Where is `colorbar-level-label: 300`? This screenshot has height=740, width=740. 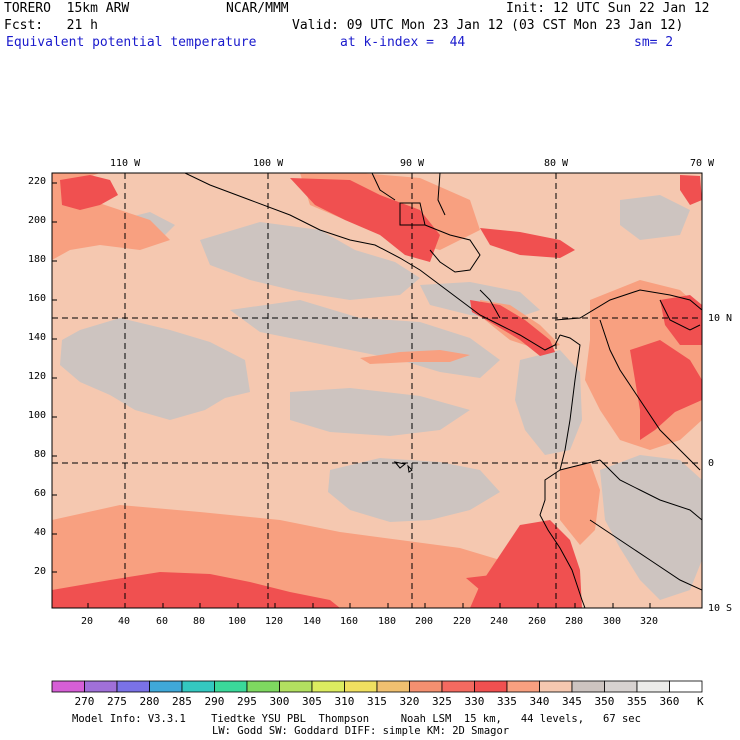 colorbar-level-label: 300 is located at coordinates (279, 701).